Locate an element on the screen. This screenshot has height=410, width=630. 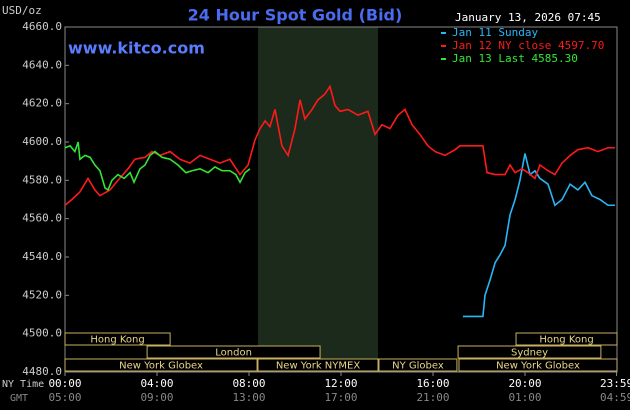
y-tick-label: 4520.0 is located at coordinates (42, 294).